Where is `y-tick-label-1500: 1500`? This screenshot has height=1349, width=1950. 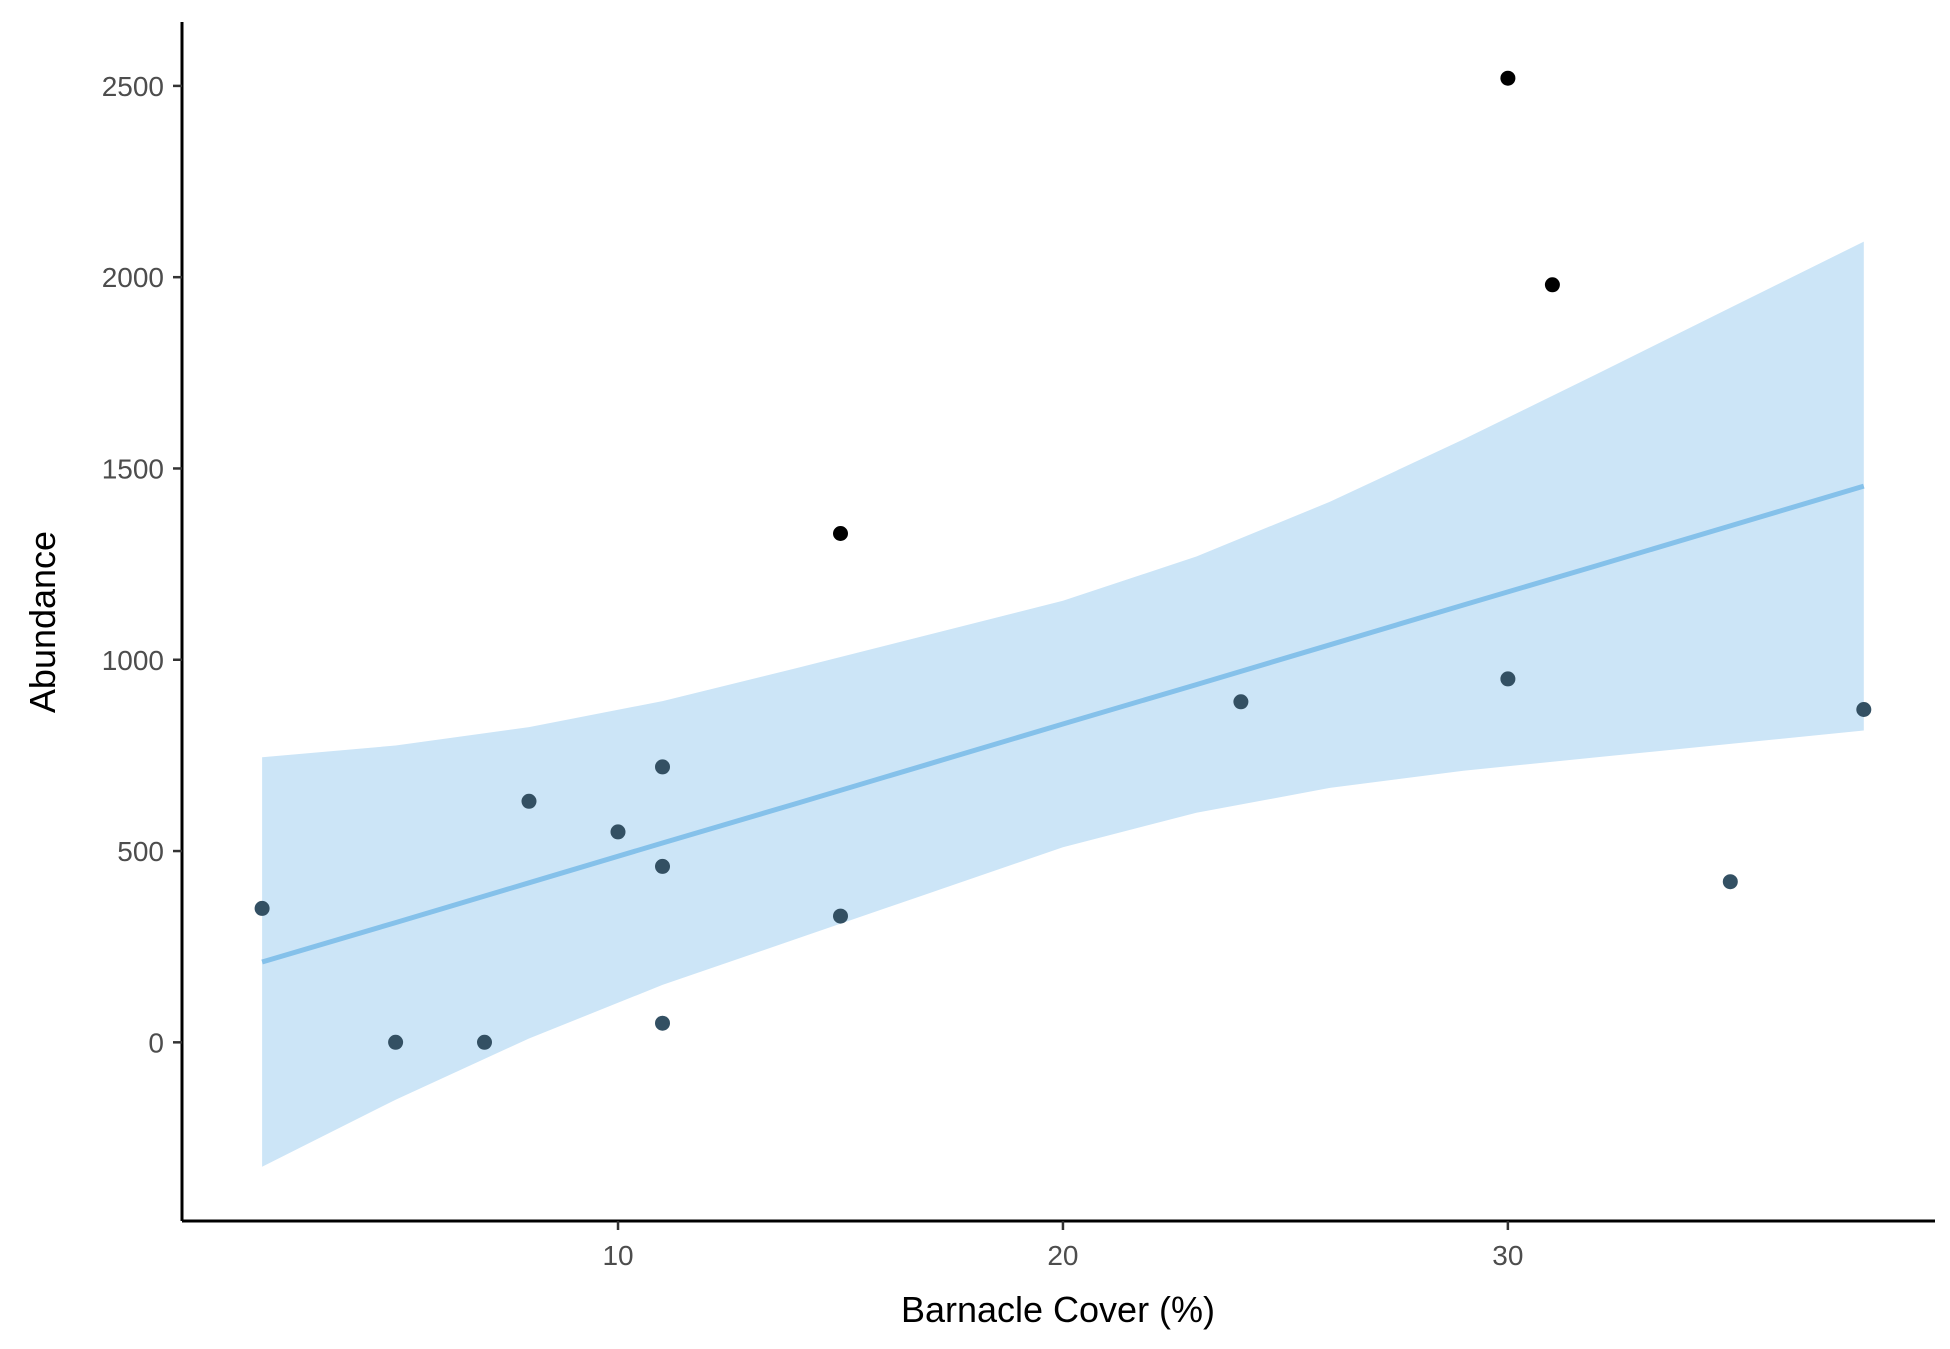
y-tick-label-1500: 1500 is located at coordinates (133, 468).